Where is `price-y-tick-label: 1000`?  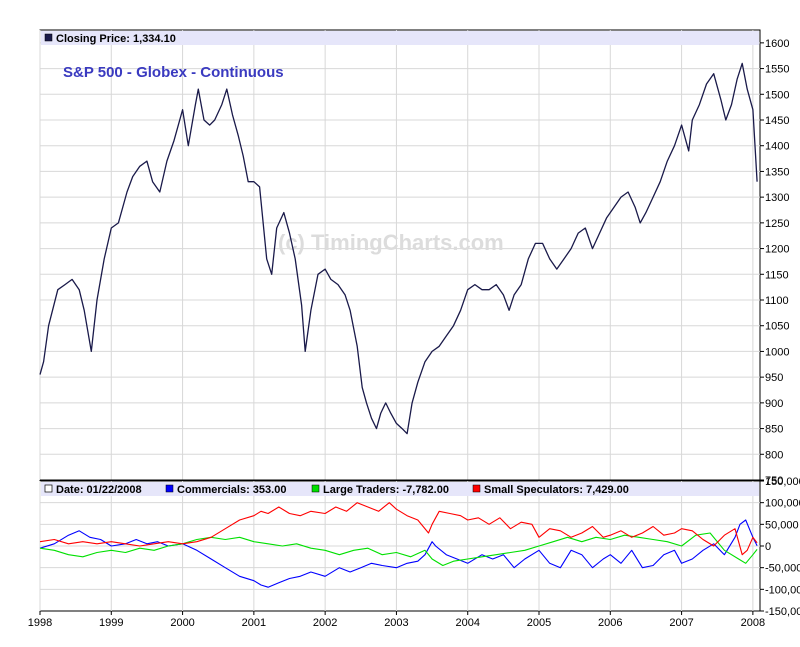 price-y-tick-label: 1000 is located at coordinates (777, 352).